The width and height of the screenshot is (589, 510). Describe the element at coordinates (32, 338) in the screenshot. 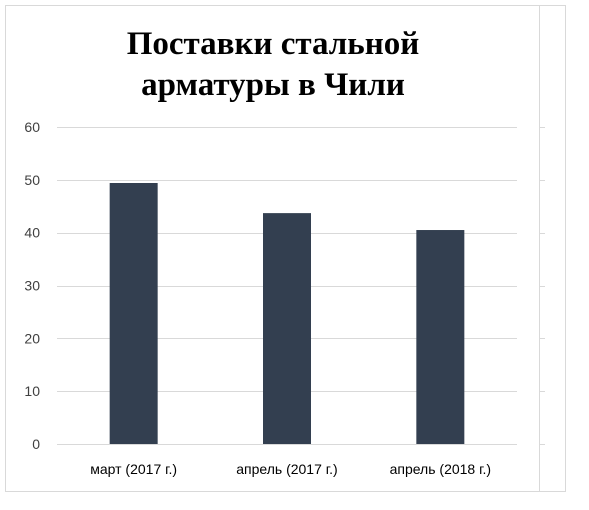

I see `y-tick-label: 20` at that location.